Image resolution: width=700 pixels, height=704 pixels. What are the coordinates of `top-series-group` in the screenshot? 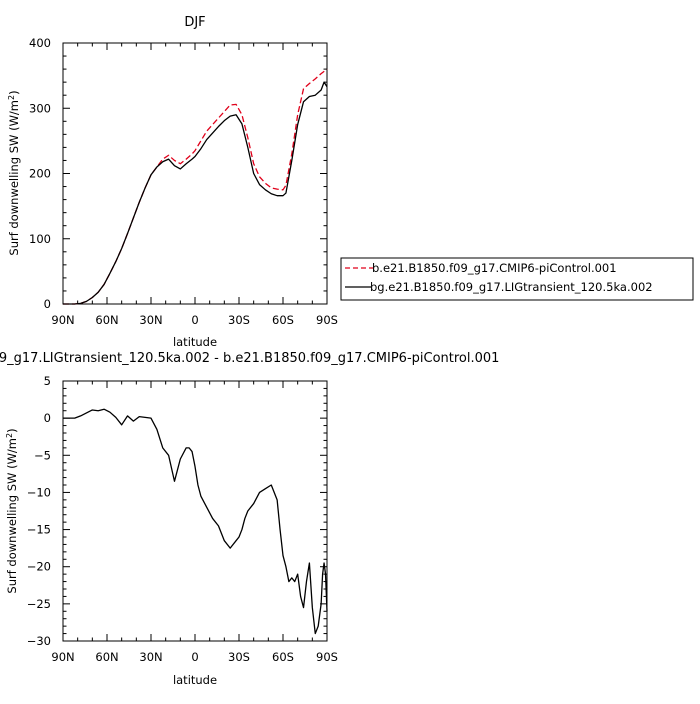 It's located at (195, 186).